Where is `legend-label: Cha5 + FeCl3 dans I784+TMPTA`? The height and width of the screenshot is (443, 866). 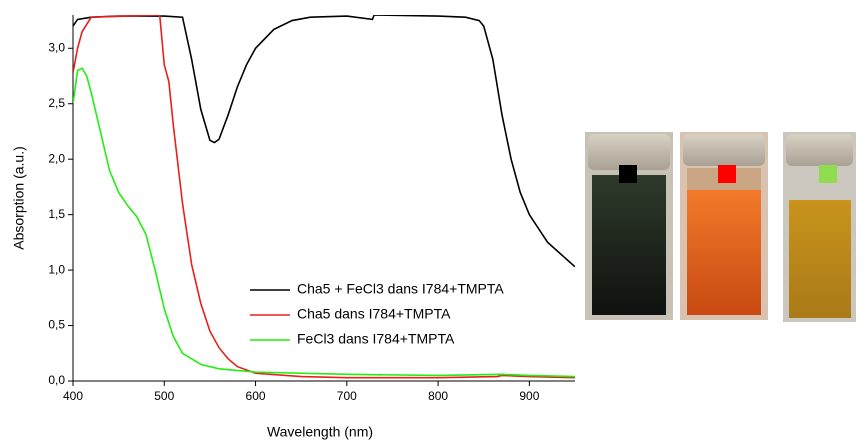
legend-label: Cha5 + FeCl3 dans I784+TMPTA is located at coordinates (400, 289).